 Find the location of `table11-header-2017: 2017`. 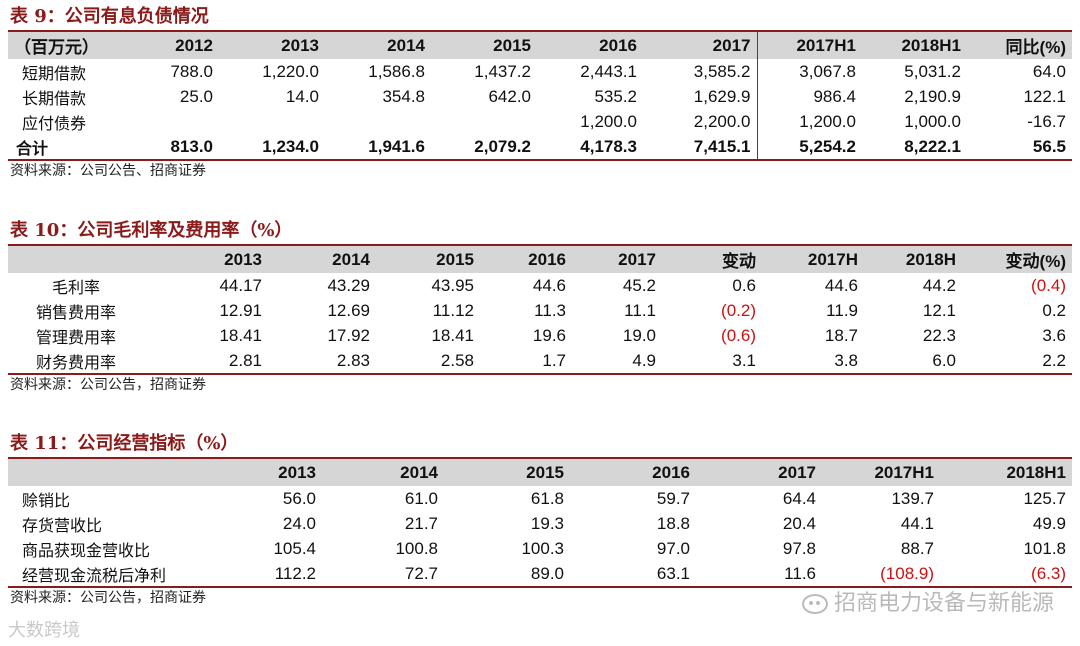

table11-header-2017: 2017 is located at coordinates (797, 472).